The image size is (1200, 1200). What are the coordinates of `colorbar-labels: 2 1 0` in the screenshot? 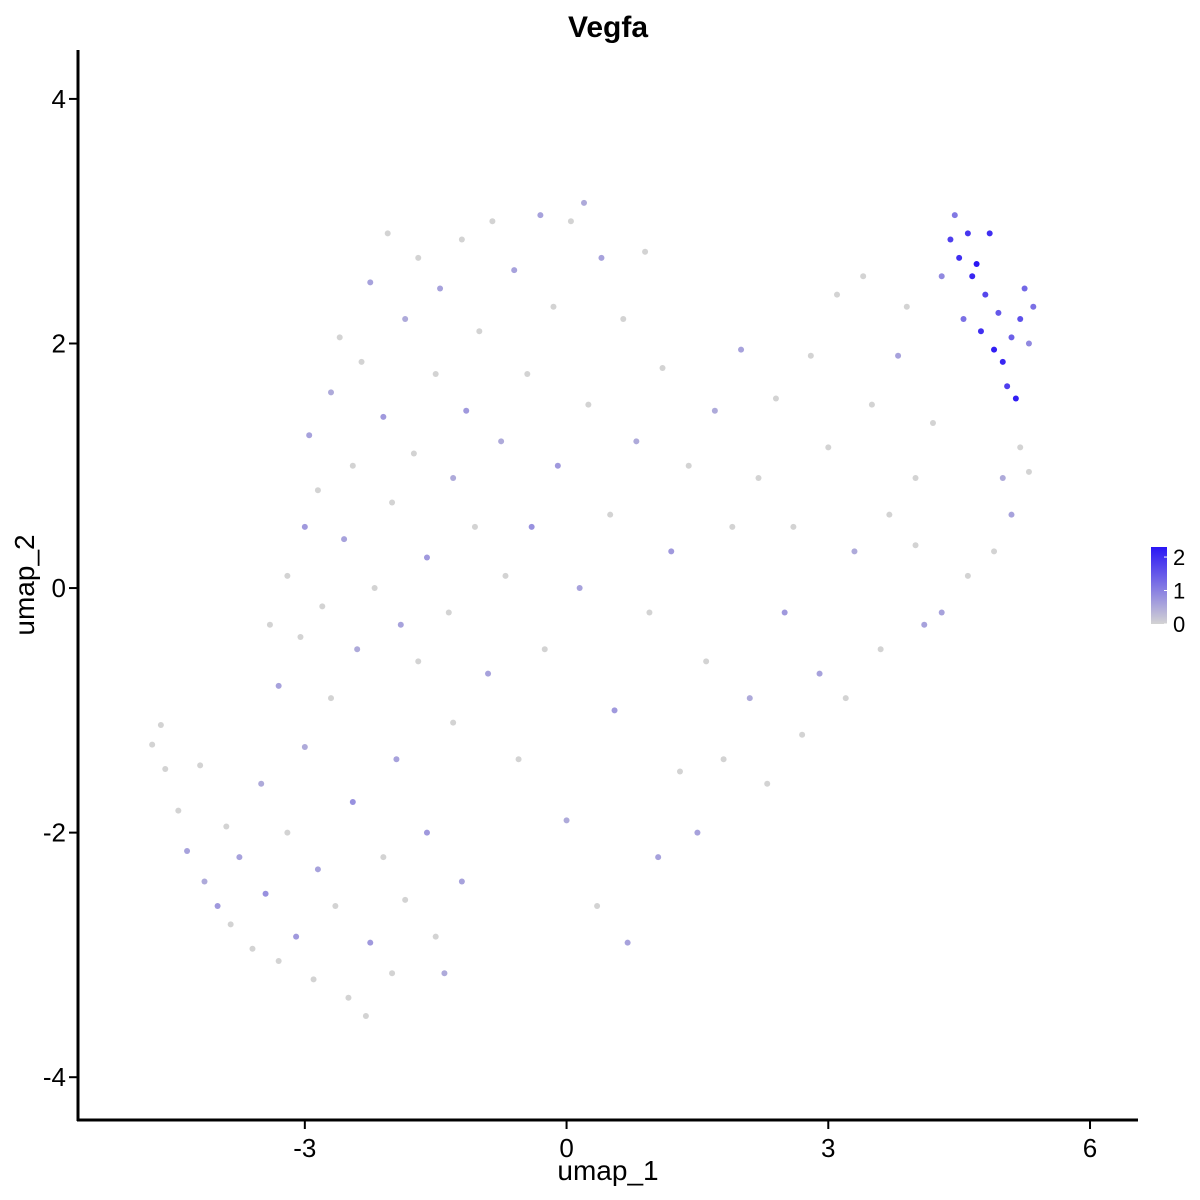 It's located at (1174, 591).